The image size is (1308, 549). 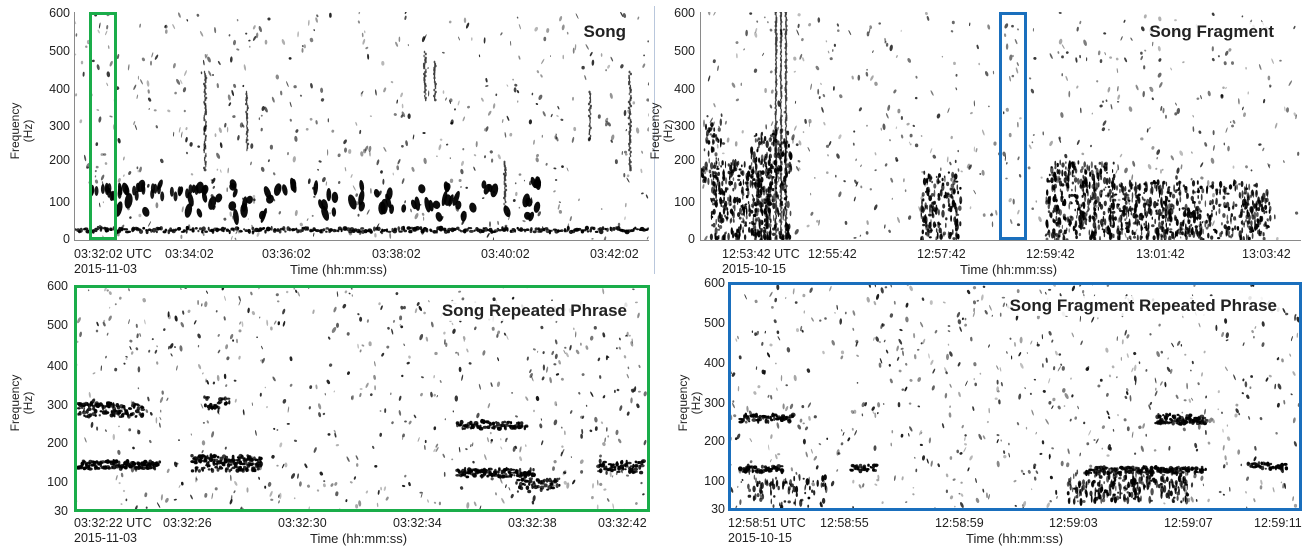 What do you see at coordinates (1050, 254) in the screenshot?
I see `x-tick: 12:59:42` at bounding box center [1050, 254].